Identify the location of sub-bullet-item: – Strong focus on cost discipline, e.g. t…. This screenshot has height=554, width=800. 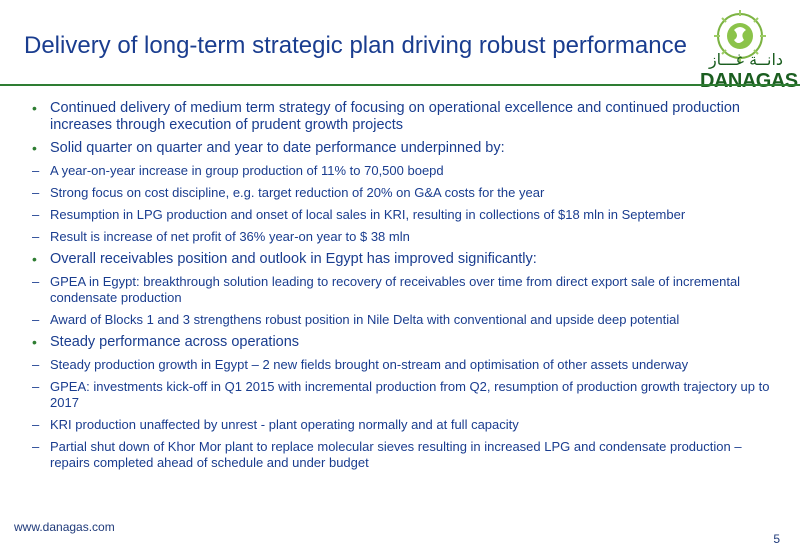
(400, 193).